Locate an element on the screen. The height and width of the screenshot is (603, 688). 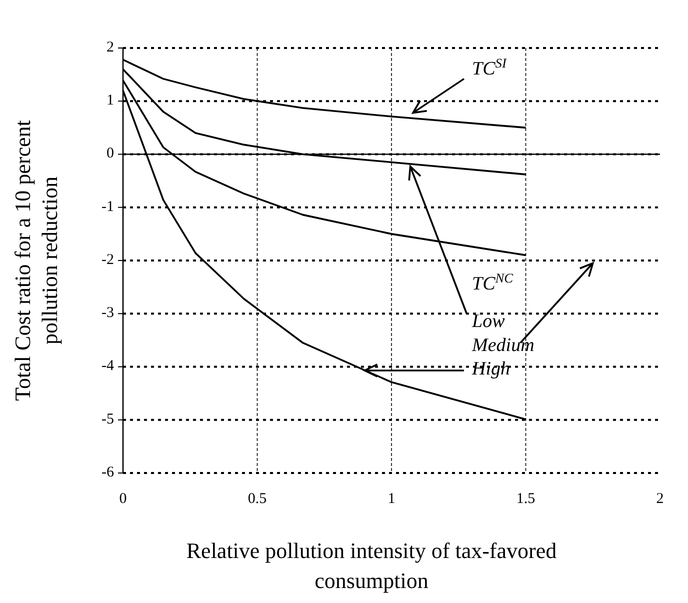
annotation: Medium is located at coordinates (502, 345).